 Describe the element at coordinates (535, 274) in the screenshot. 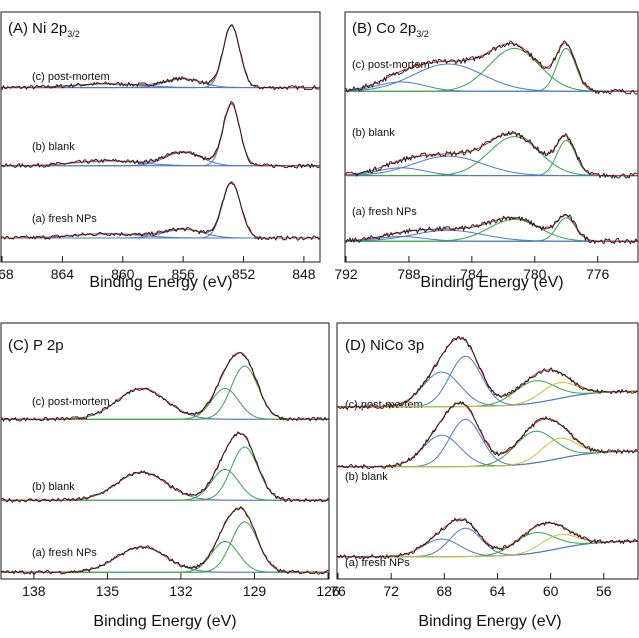

I see `panel-b-tick-label: 780` at that location.